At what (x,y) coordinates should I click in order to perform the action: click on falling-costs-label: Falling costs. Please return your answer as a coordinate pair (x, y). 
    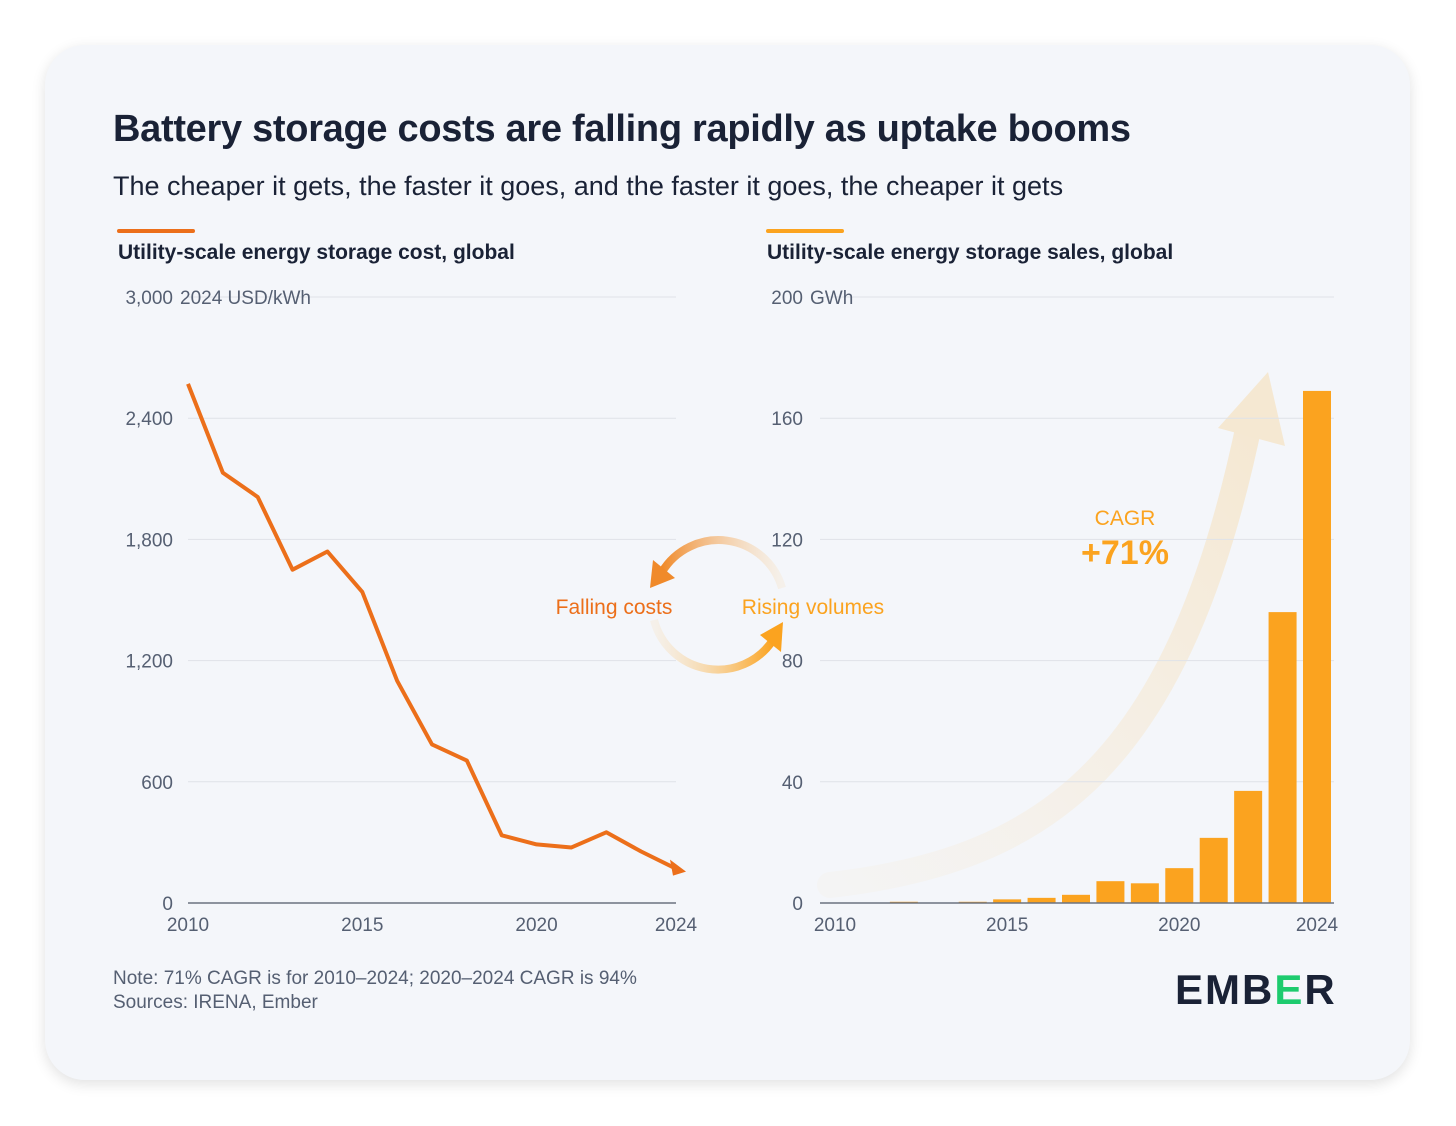
    Looking at the image, I should click on (614, 607).